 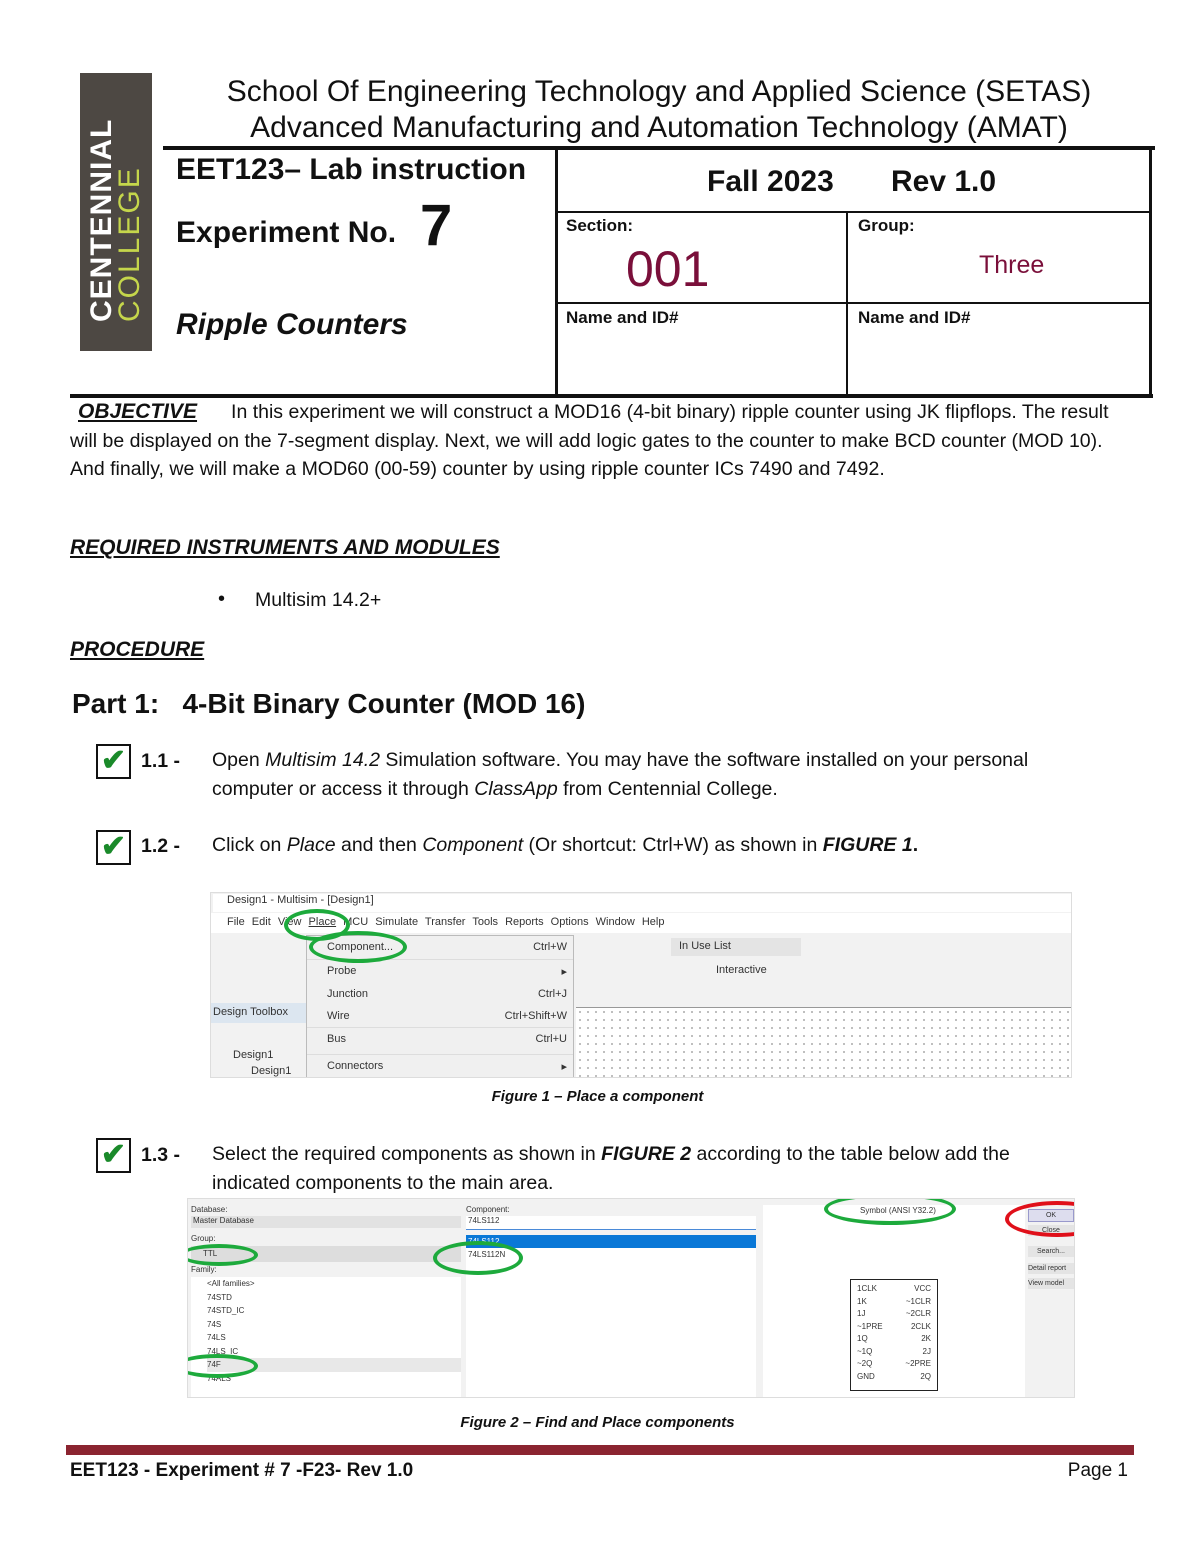 I want to click on info-table, so click(x=853, y=272).